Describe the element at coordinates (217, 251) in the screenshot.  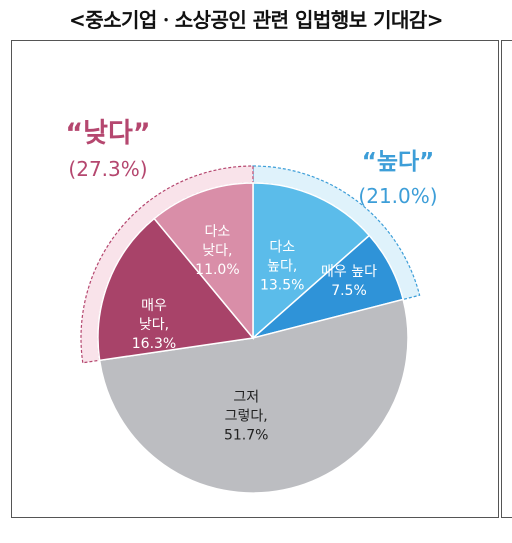
I see `slice-label: 다소 낮다, 11.0%` at that location.